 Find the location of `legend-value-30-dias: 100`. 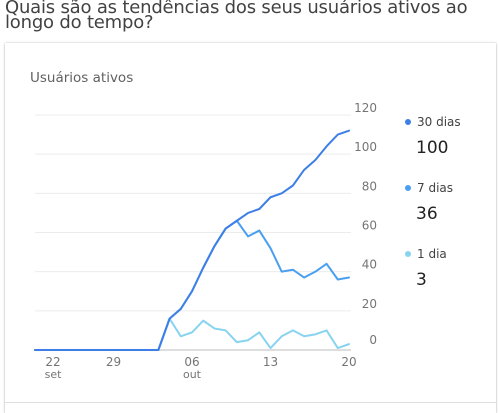

legend-value-30-dias: 100 is located at coordinates (432, 148).